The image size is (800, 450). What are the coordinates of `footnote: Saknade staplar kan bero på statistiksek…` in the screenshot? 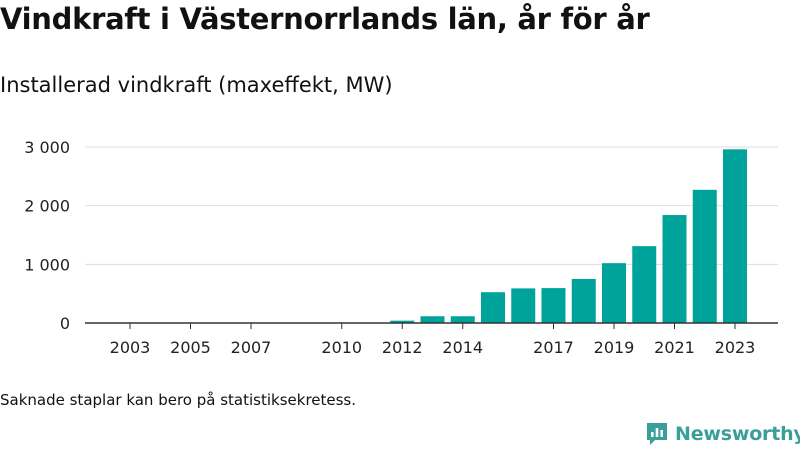 It's located at (178, 400).